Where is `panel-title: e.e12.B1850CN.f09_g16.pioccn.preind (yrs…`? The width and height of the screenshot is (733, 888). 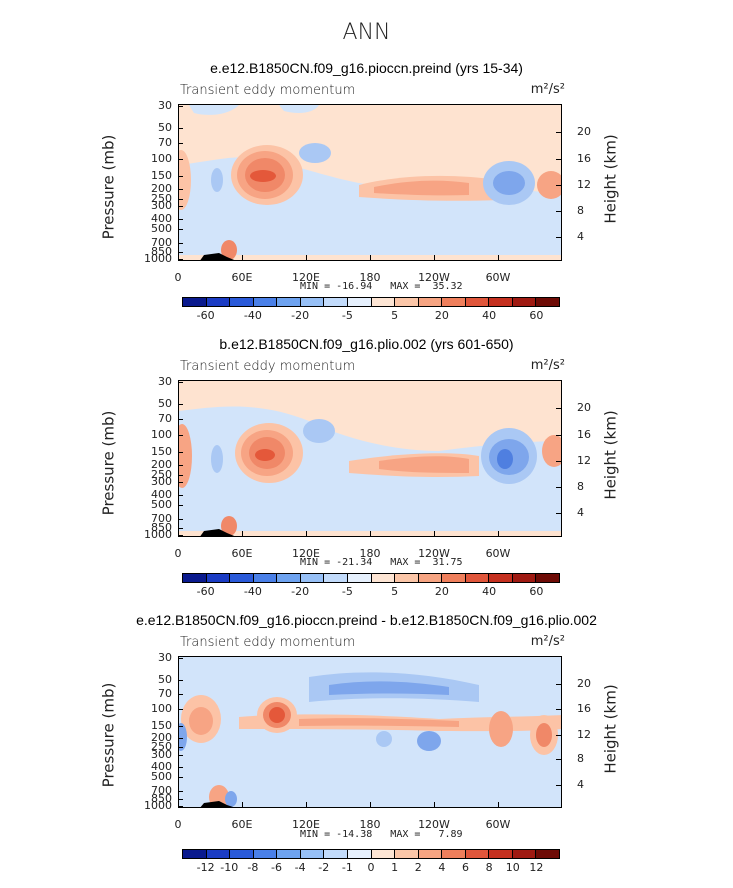
panel-title: e.e12.B1850CN.f09_g16.pioccn.preind (yrs… is located at coordinates (366, 68).